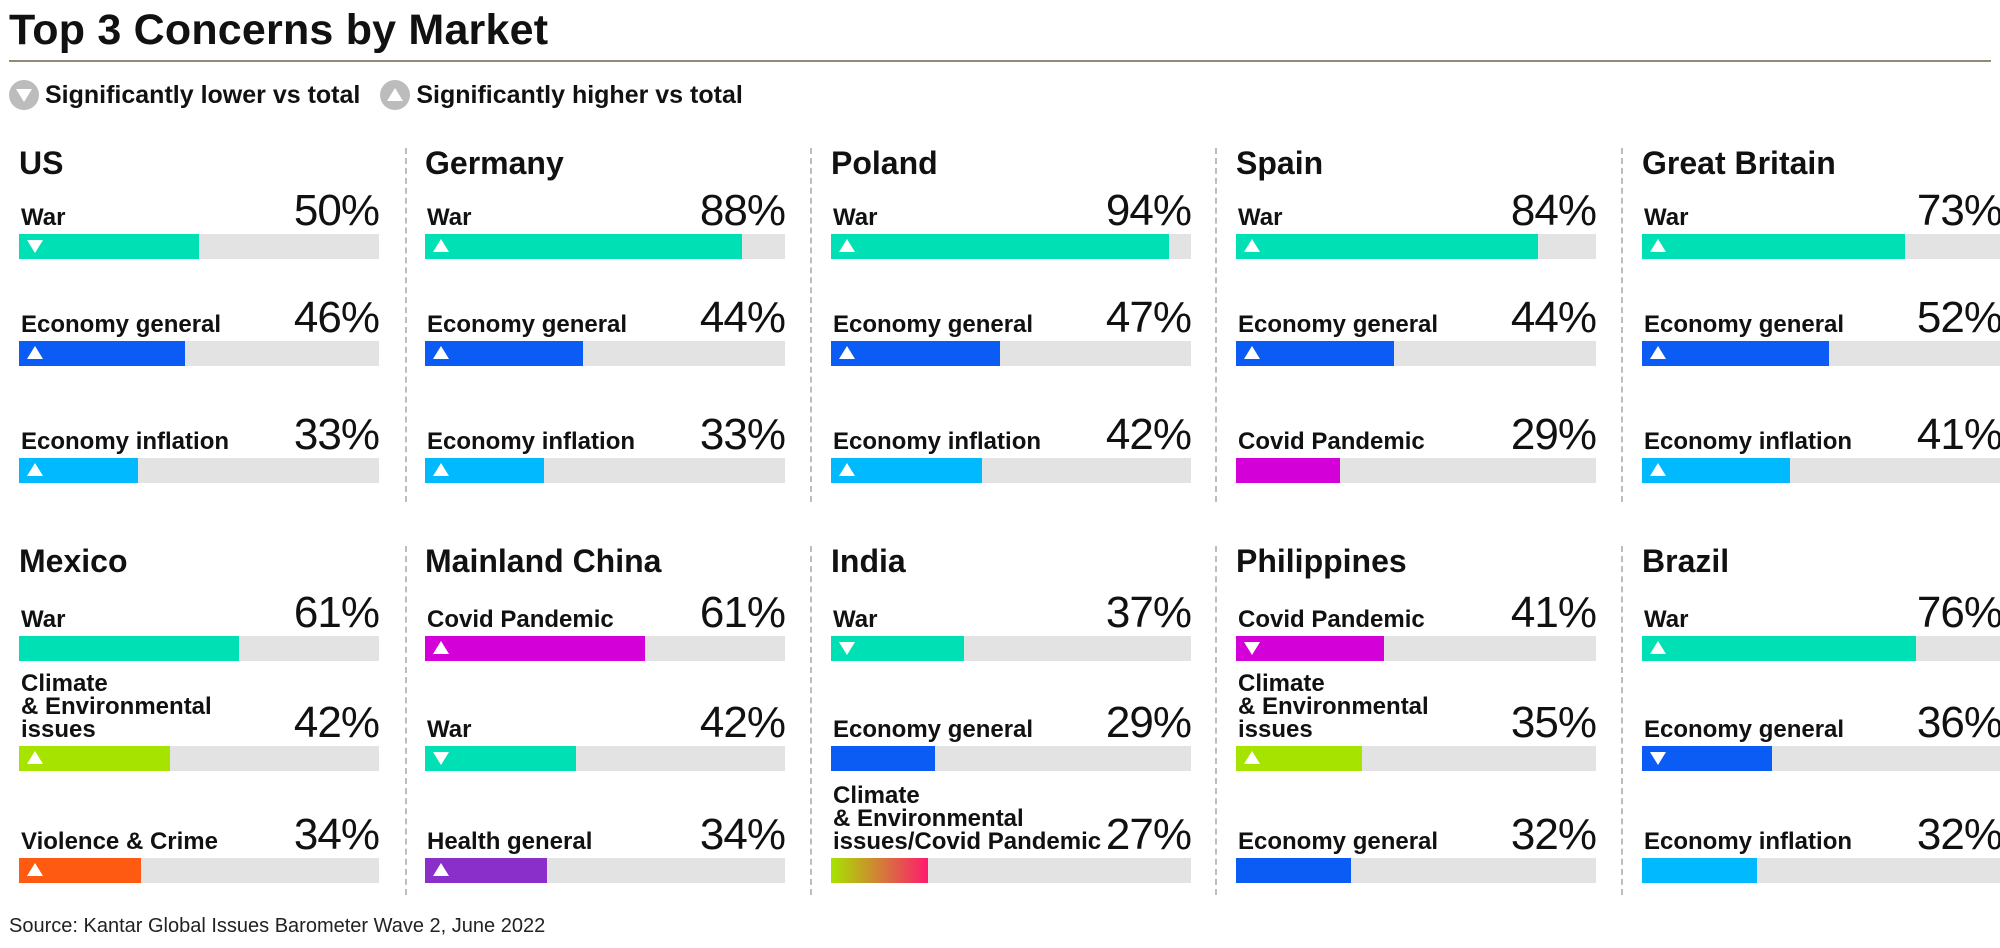  I want to click on concern-row: War 50%, so click(199, 201).